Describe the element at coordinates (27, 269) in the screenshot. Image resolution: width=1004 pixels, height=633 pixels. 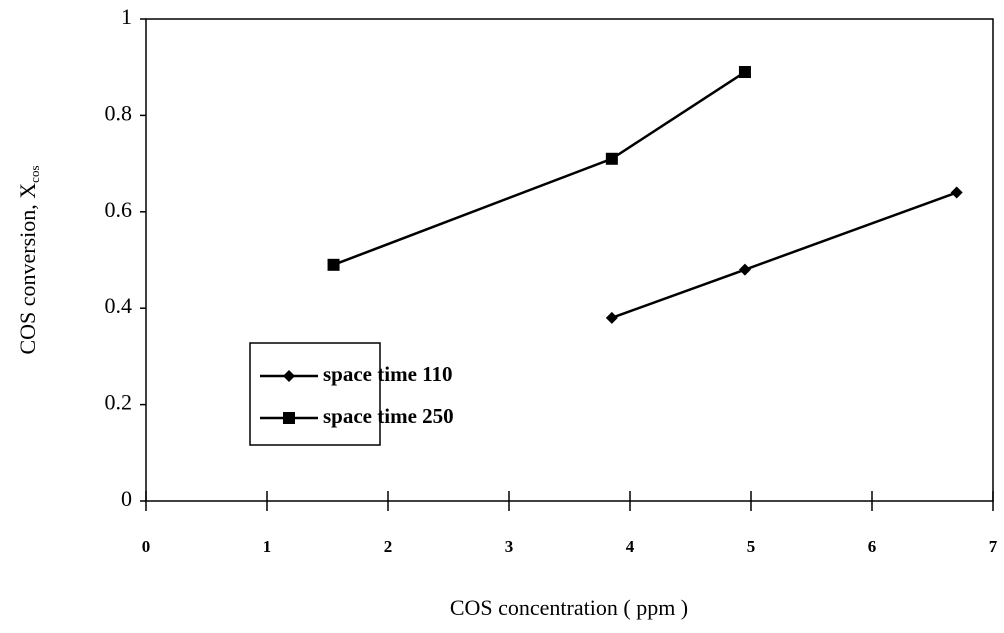
I see `y-axis-label-main: COS conversion, X` at that location.